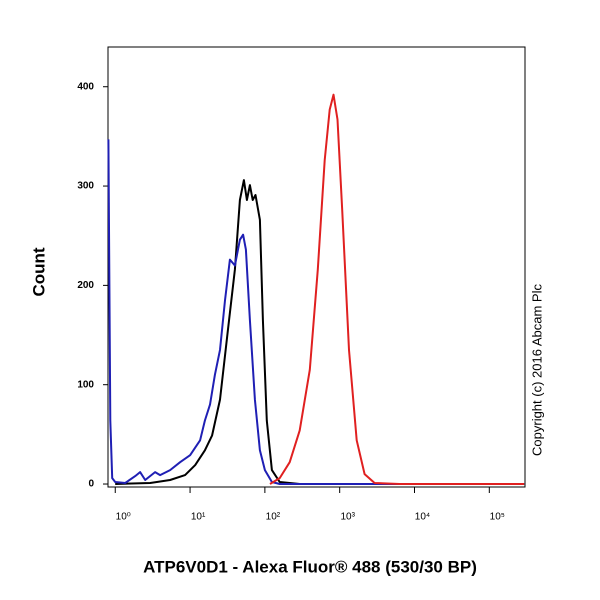 The height and width of the screenshot is (600, 600). I want to click on y-axis-title: Count, so click(38, 271).